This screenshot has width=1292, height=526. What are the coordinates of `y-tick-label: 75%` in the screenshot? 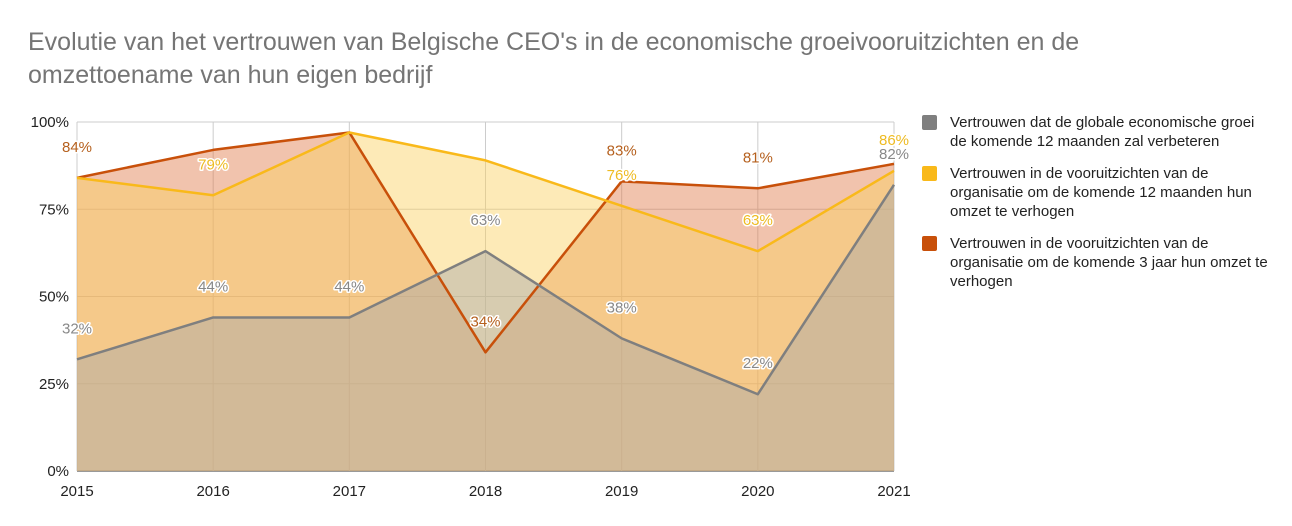 It's located at (54, 209).